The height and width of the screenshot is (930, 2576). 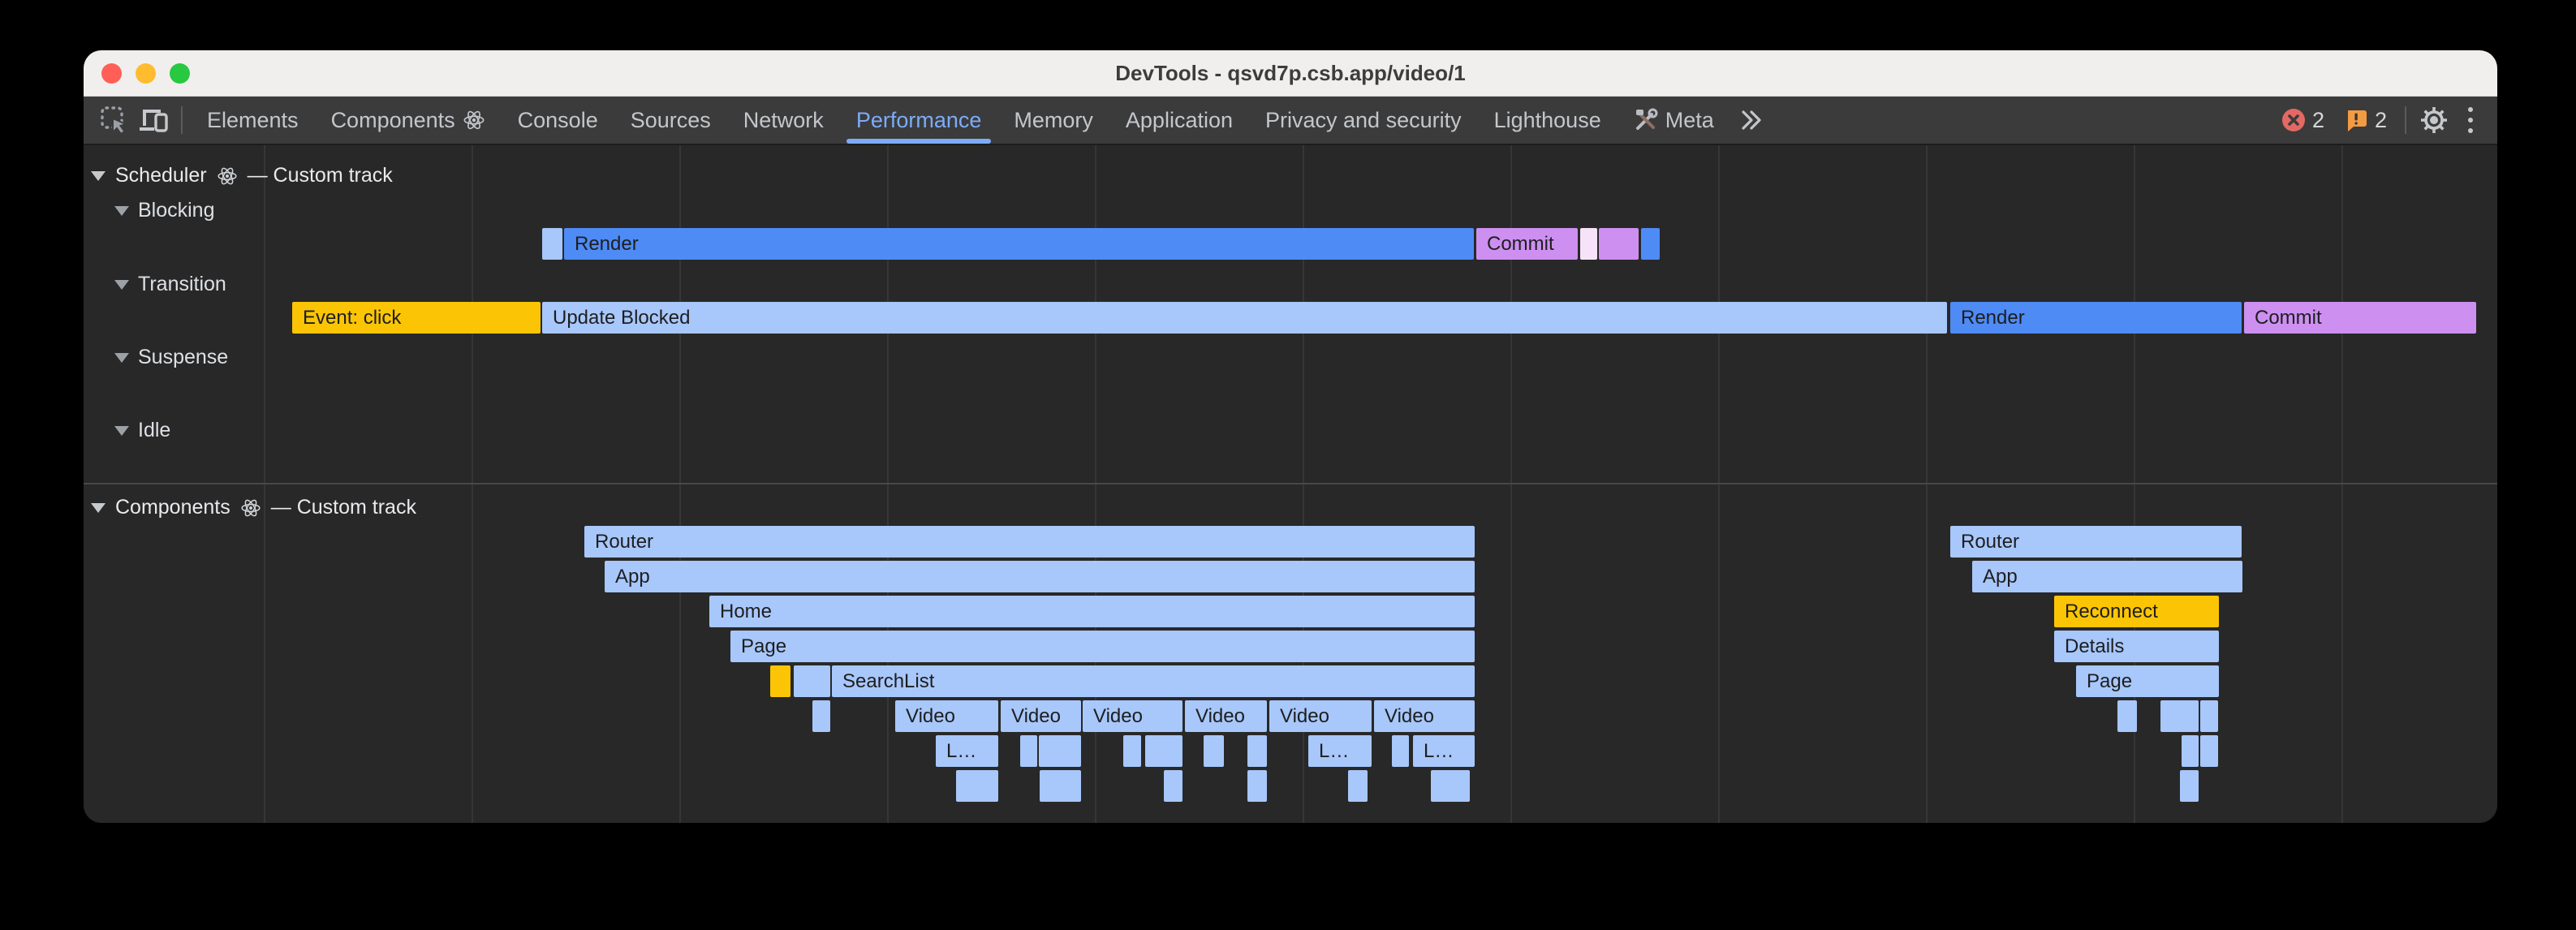 What do you see at coordinates (2471, 120) in the screenshot?
I see `more-options-kebab-icon` at bounding box center [2471, 120].